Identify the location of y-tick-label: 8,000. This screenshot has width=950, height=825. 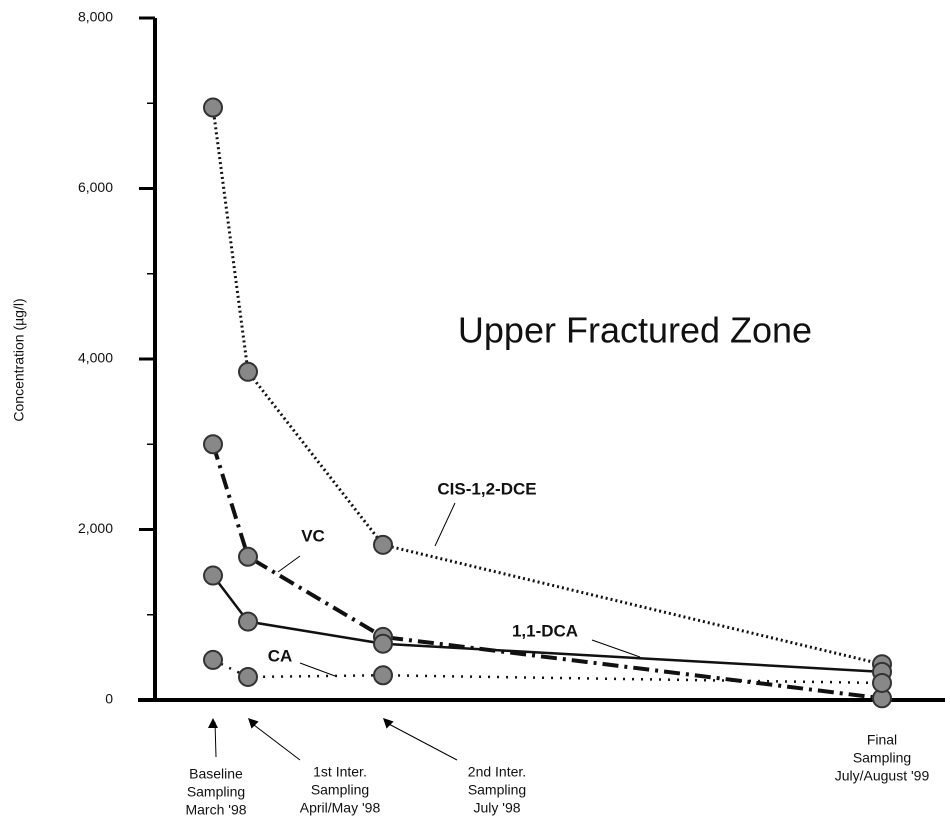
(95, 17).